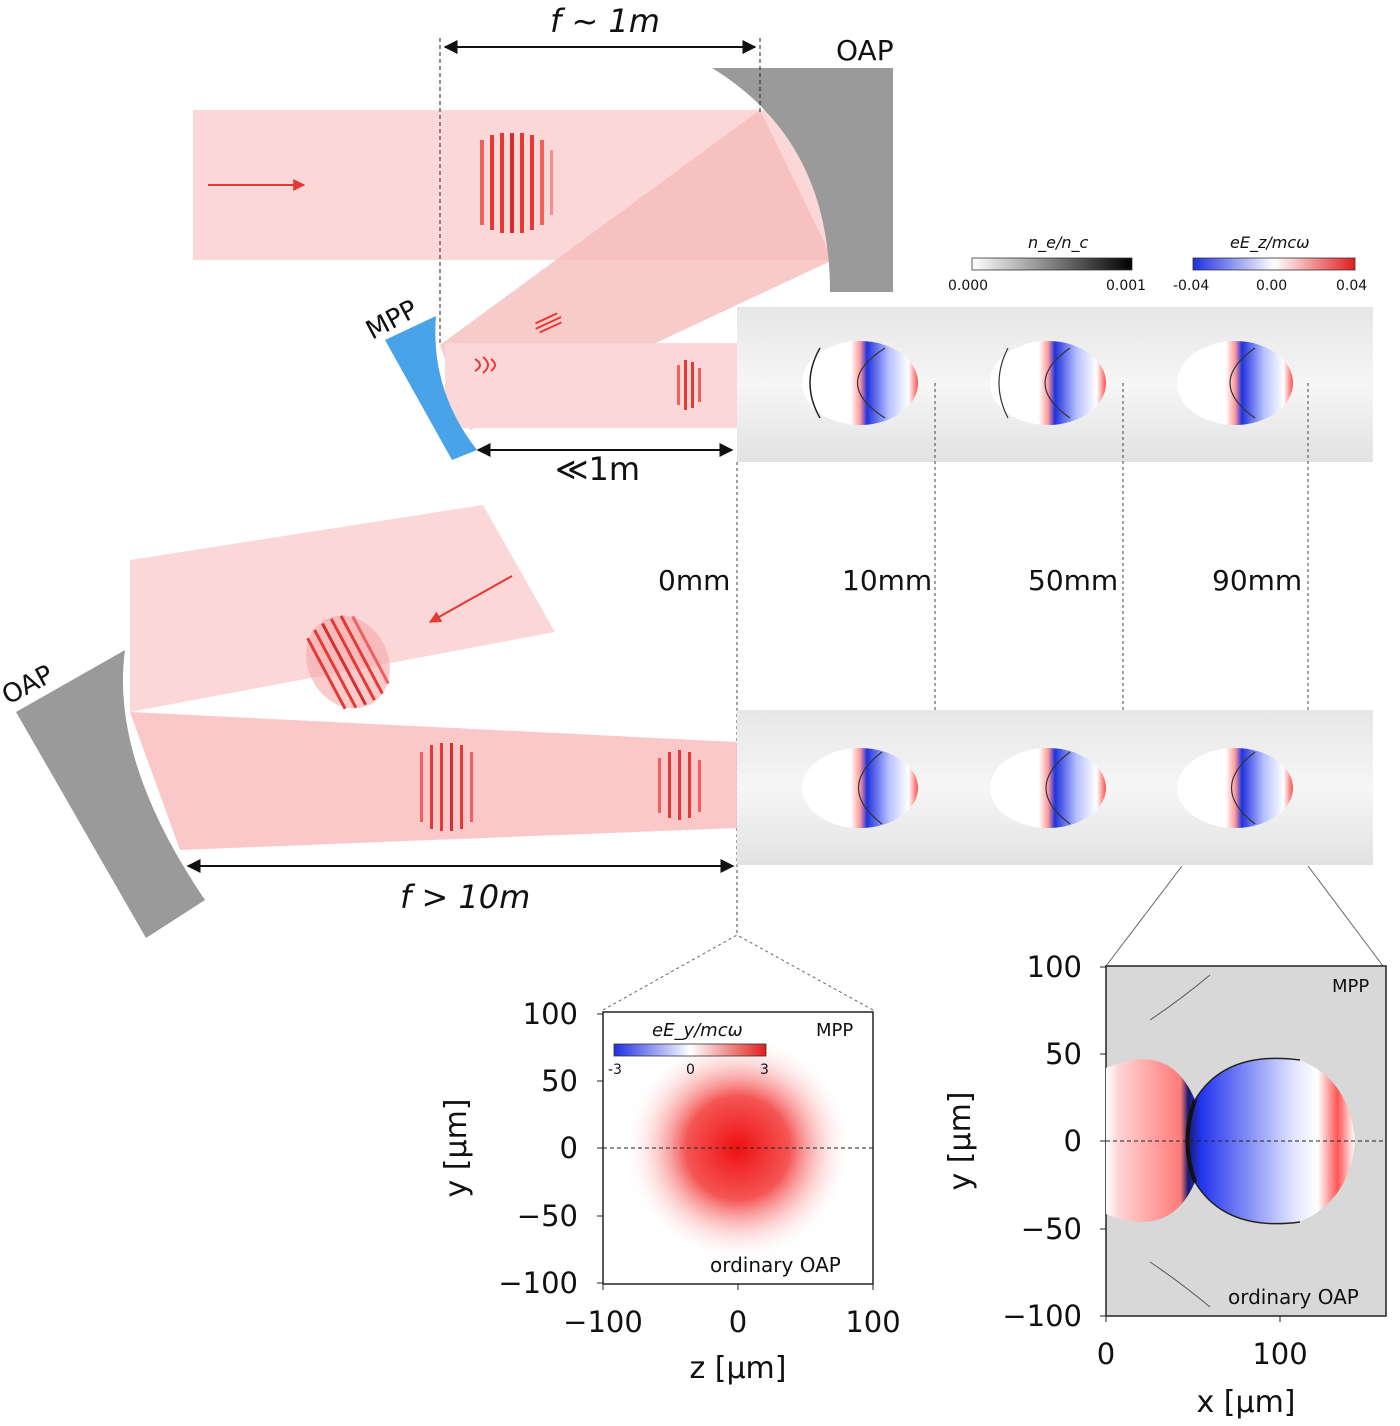  Describe the element at coordinates (737, 1368) in the screenshot. I see `svg-text: z [μm]` at that location.